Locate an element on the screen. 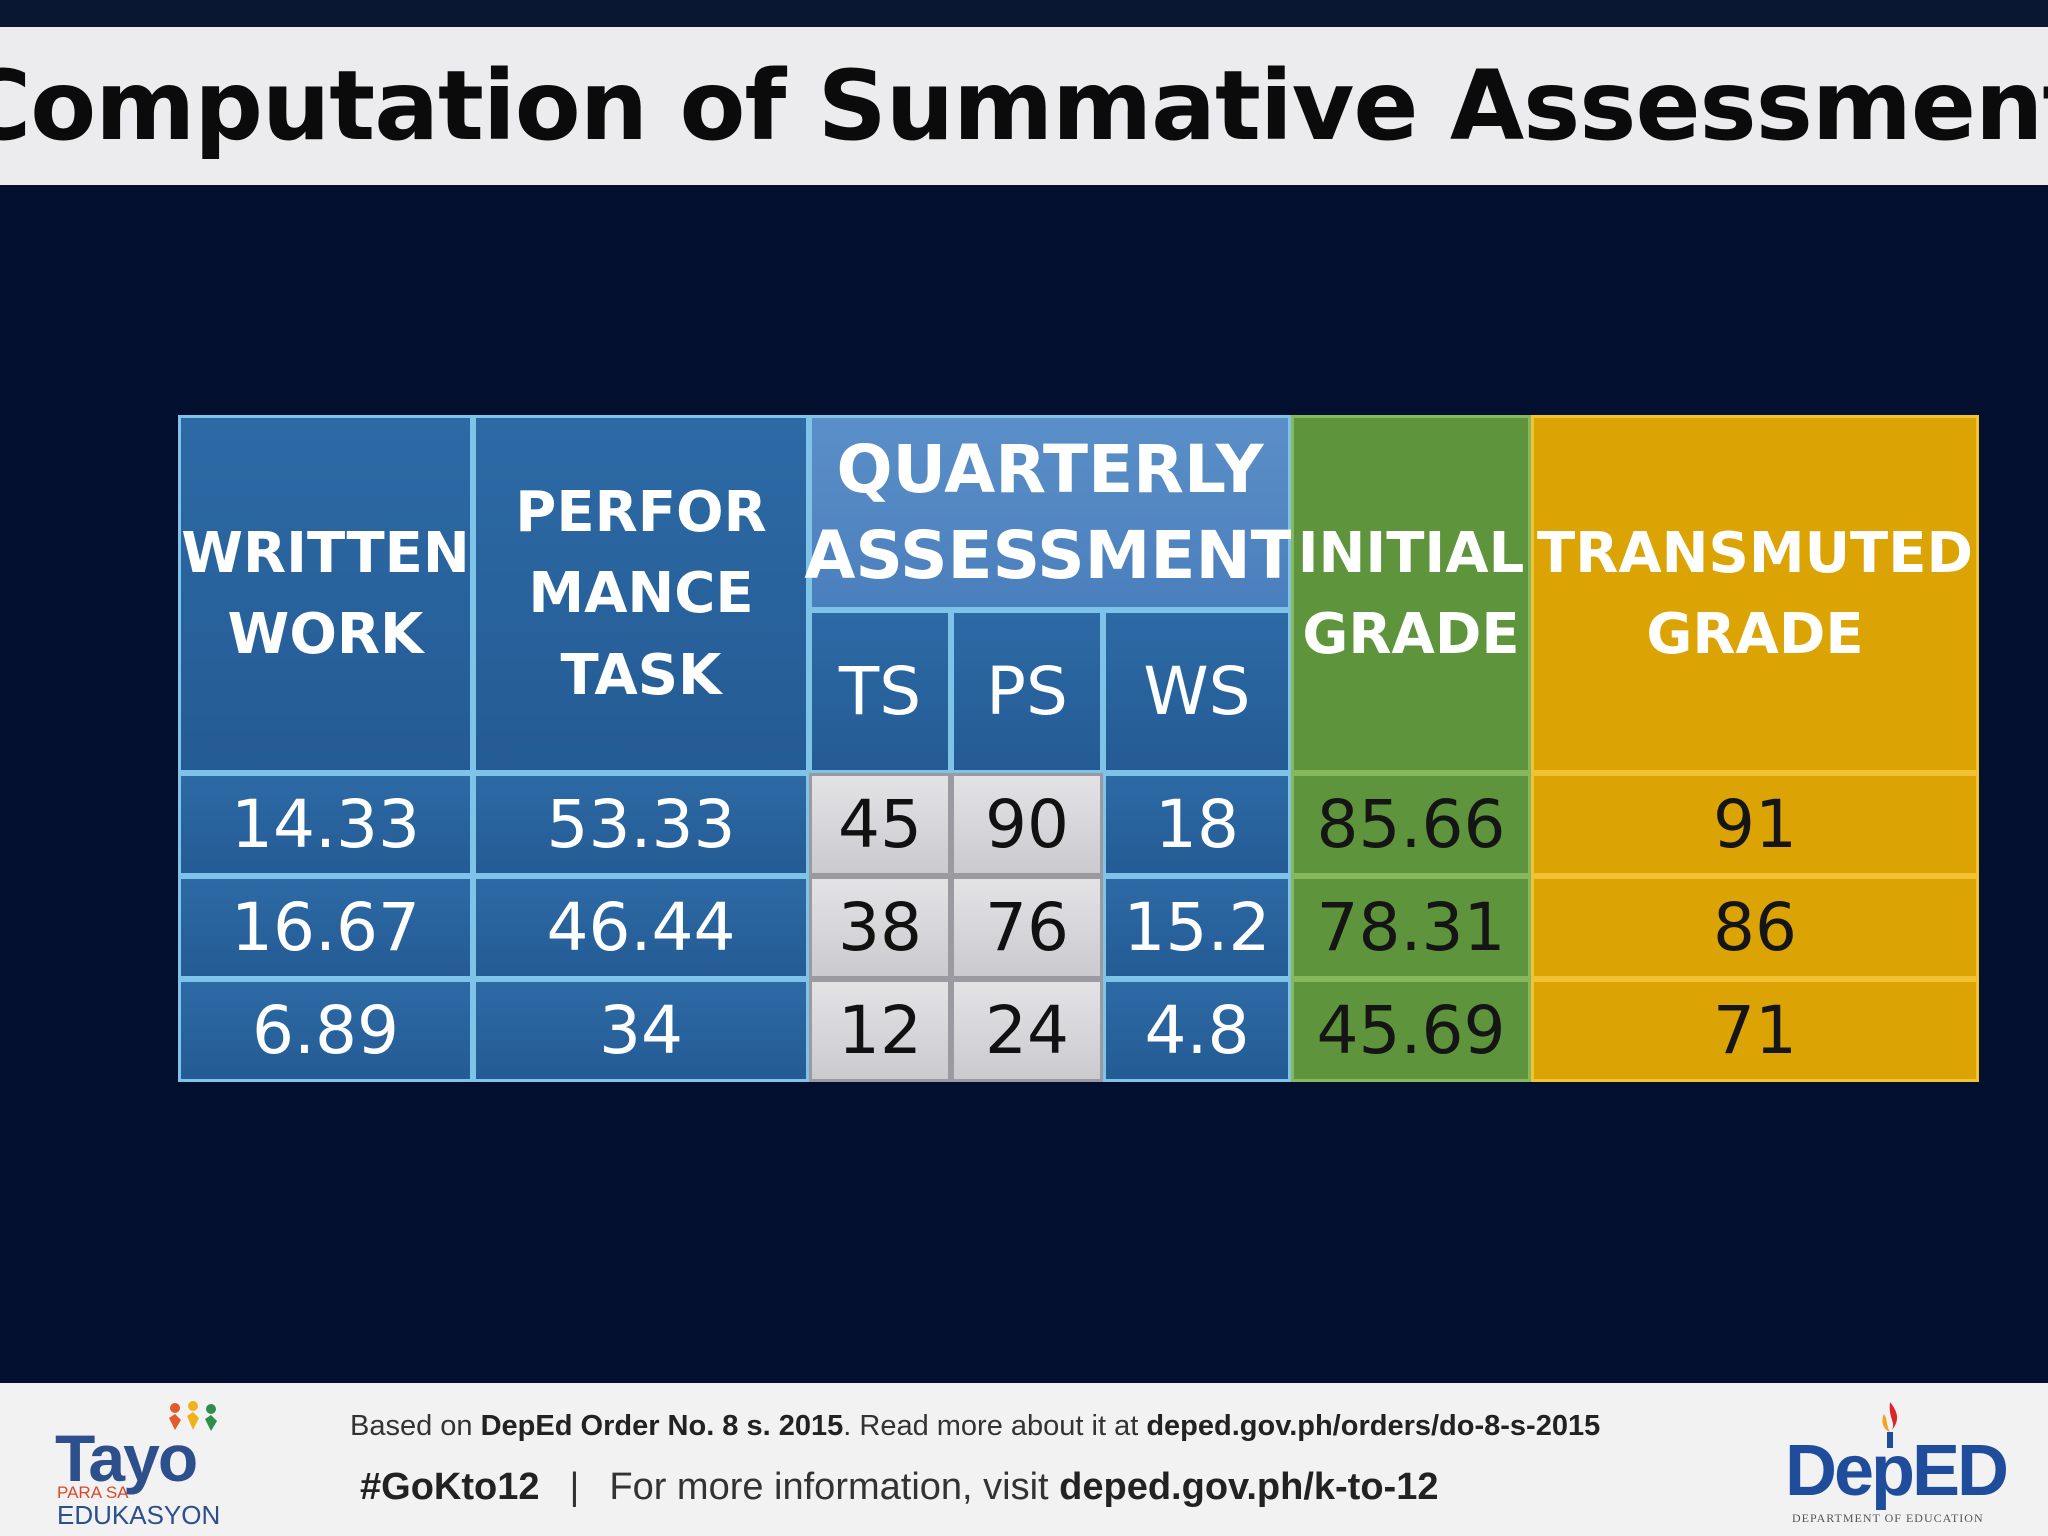  cell-written-work: 6.89 is located at coordinates (325, 1030).